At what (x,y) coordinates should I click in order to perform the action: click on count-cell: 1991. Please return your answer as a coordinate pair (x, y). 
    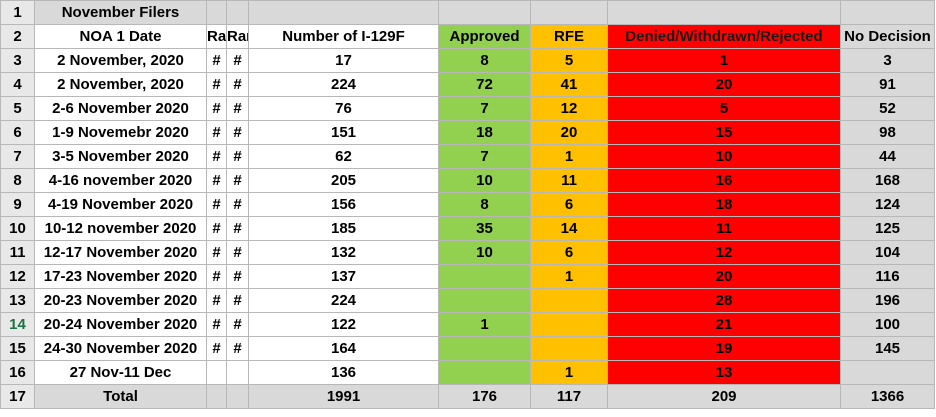
    Looking at the image, I should click on (343, 396).